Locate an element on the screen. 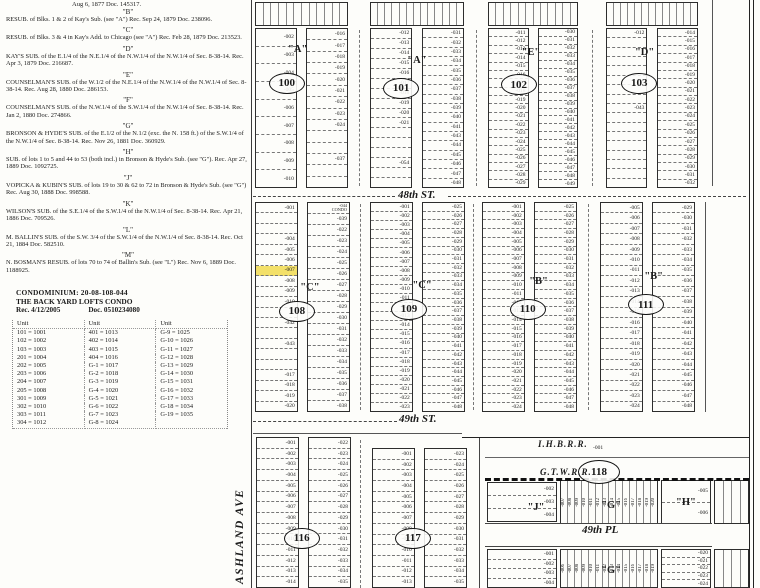 The image size is (760, 588). condo-table-cell: 301 = 1009 is located at coordinates (49, 399).